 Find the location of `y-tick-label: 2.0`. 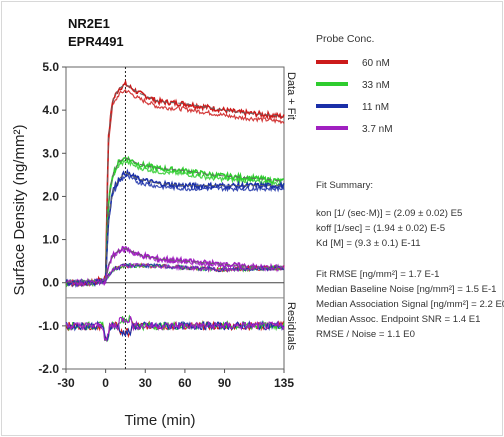

y-tick-label: 2.0 is located at coordinates (50, 196).